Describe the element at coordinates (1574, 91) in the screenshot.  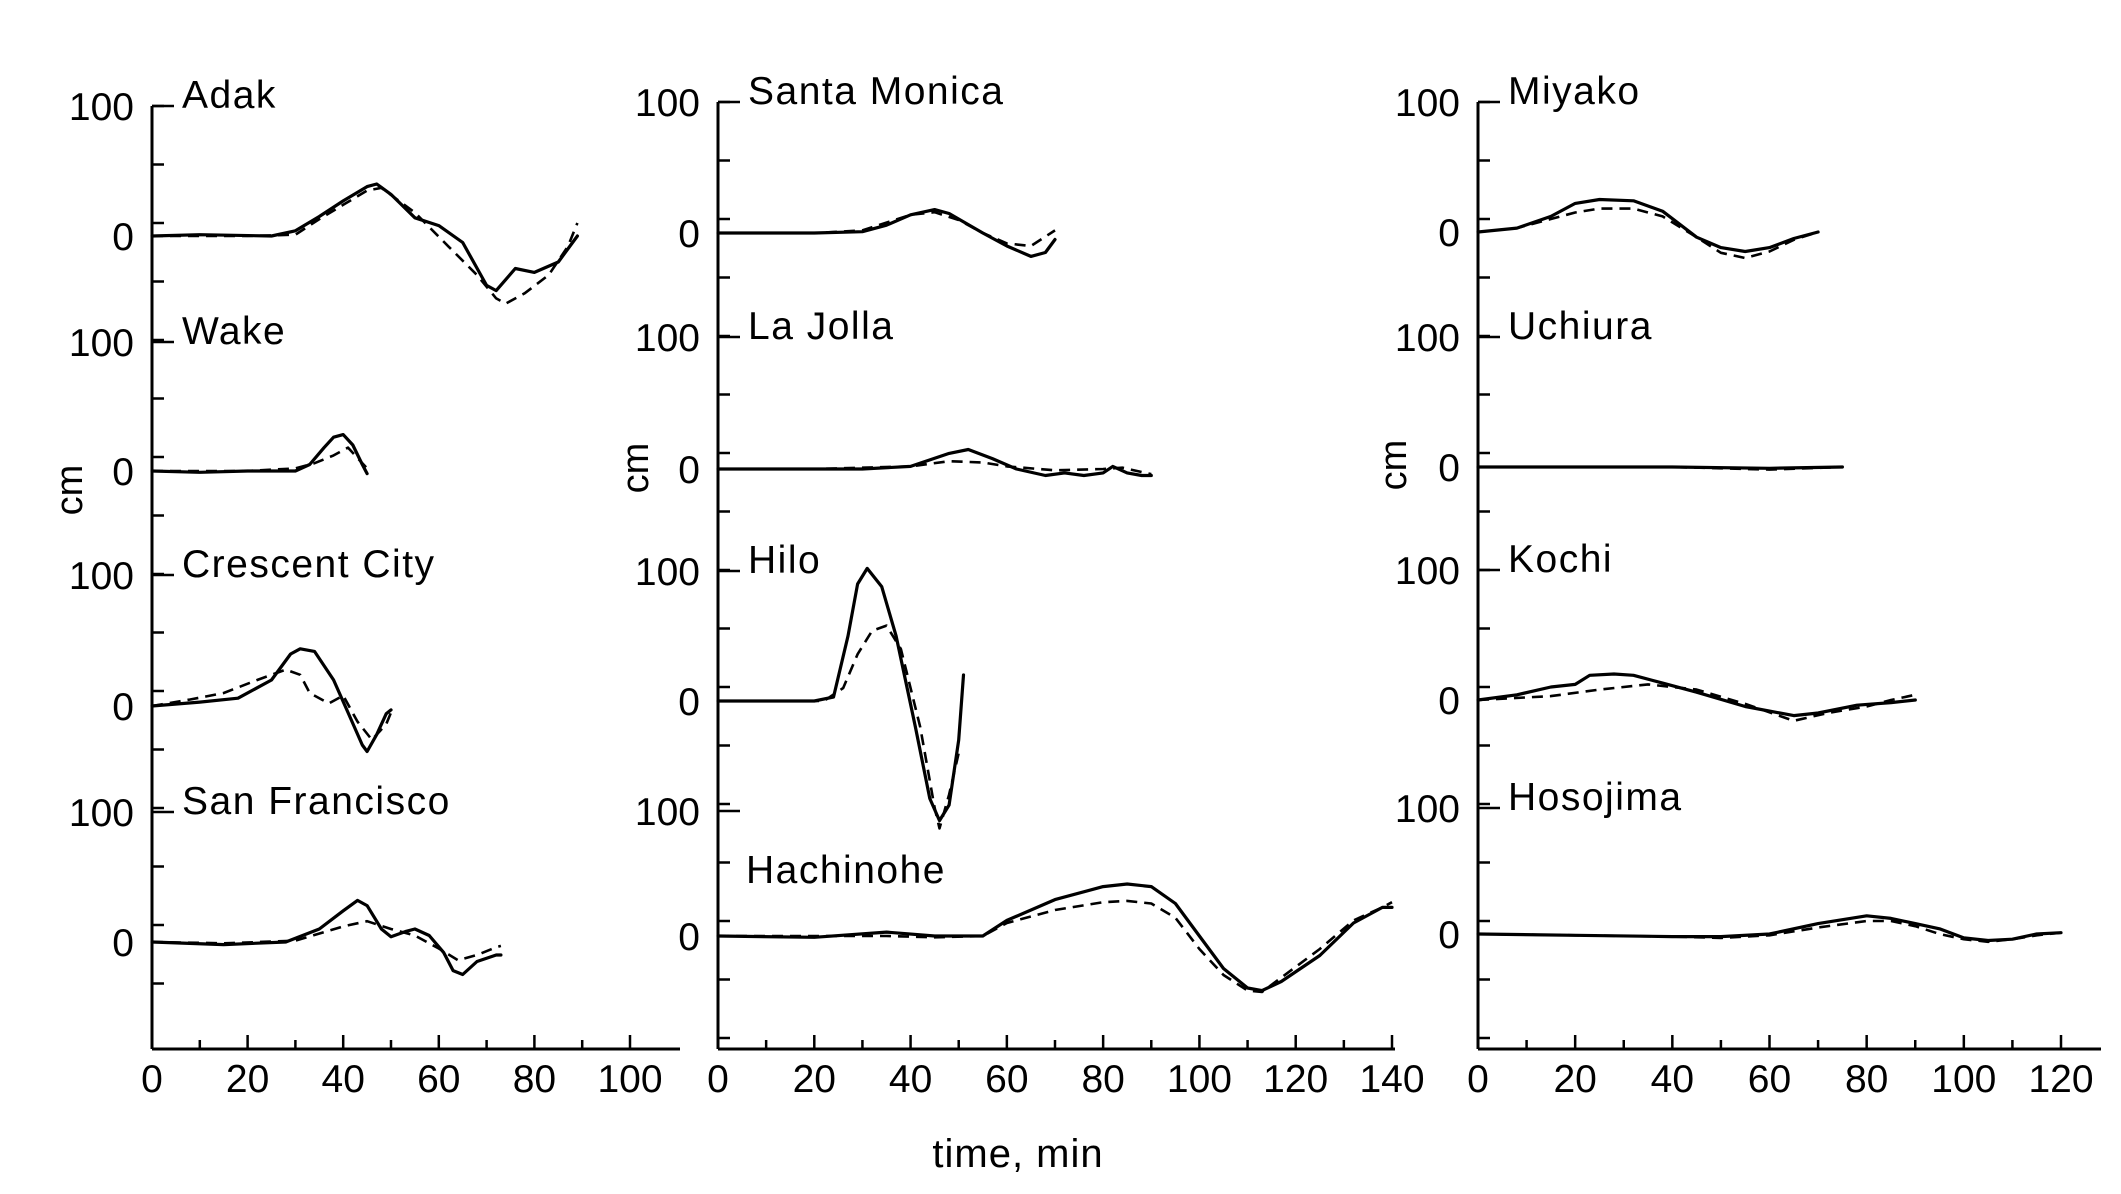
I see `station-name: Miyako` at that location.